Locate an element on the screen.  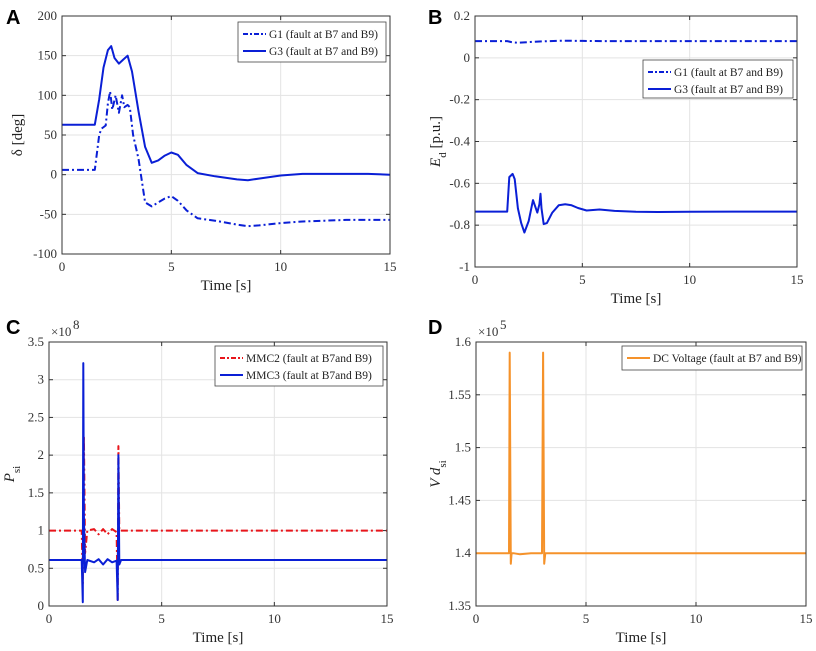
y-tick-label: 1.6 is located at coordinates (463, 341).